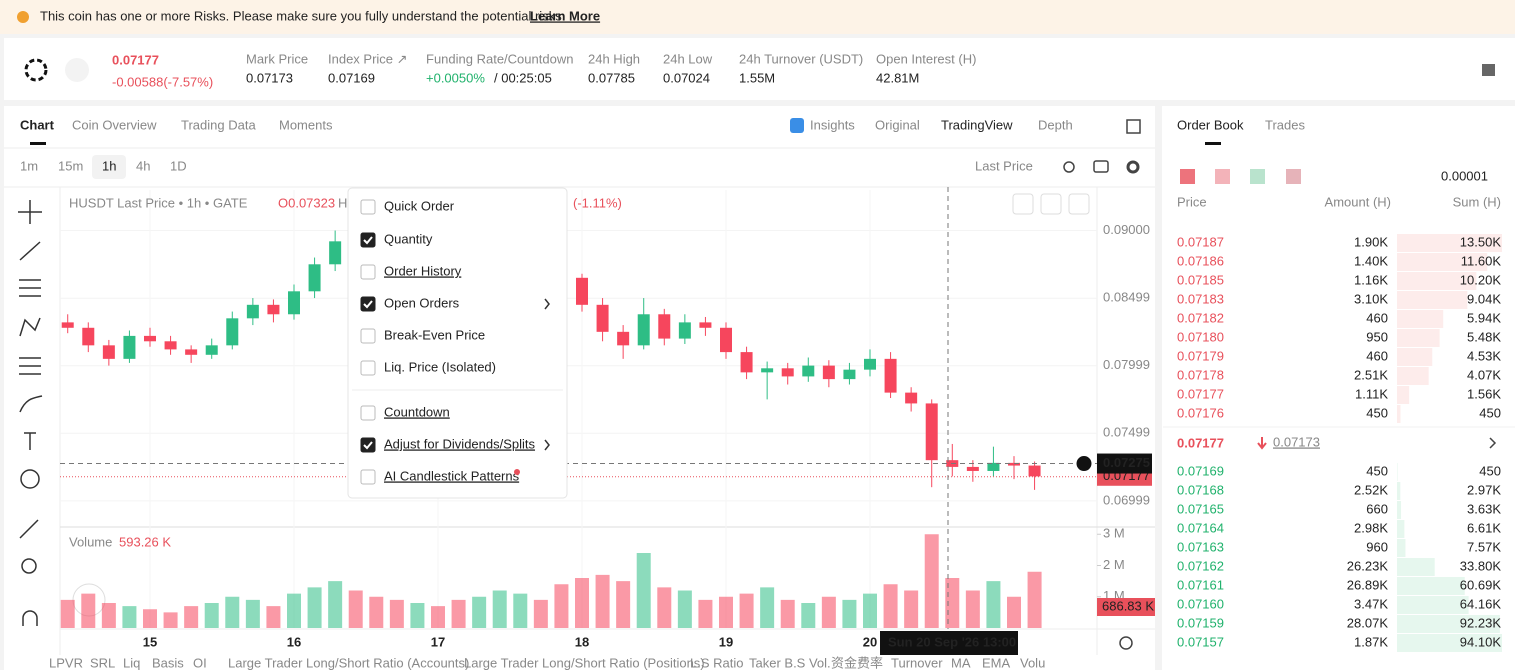 The image size is (1515, 670). I want to click on legend-high: H, so click(342, 202).